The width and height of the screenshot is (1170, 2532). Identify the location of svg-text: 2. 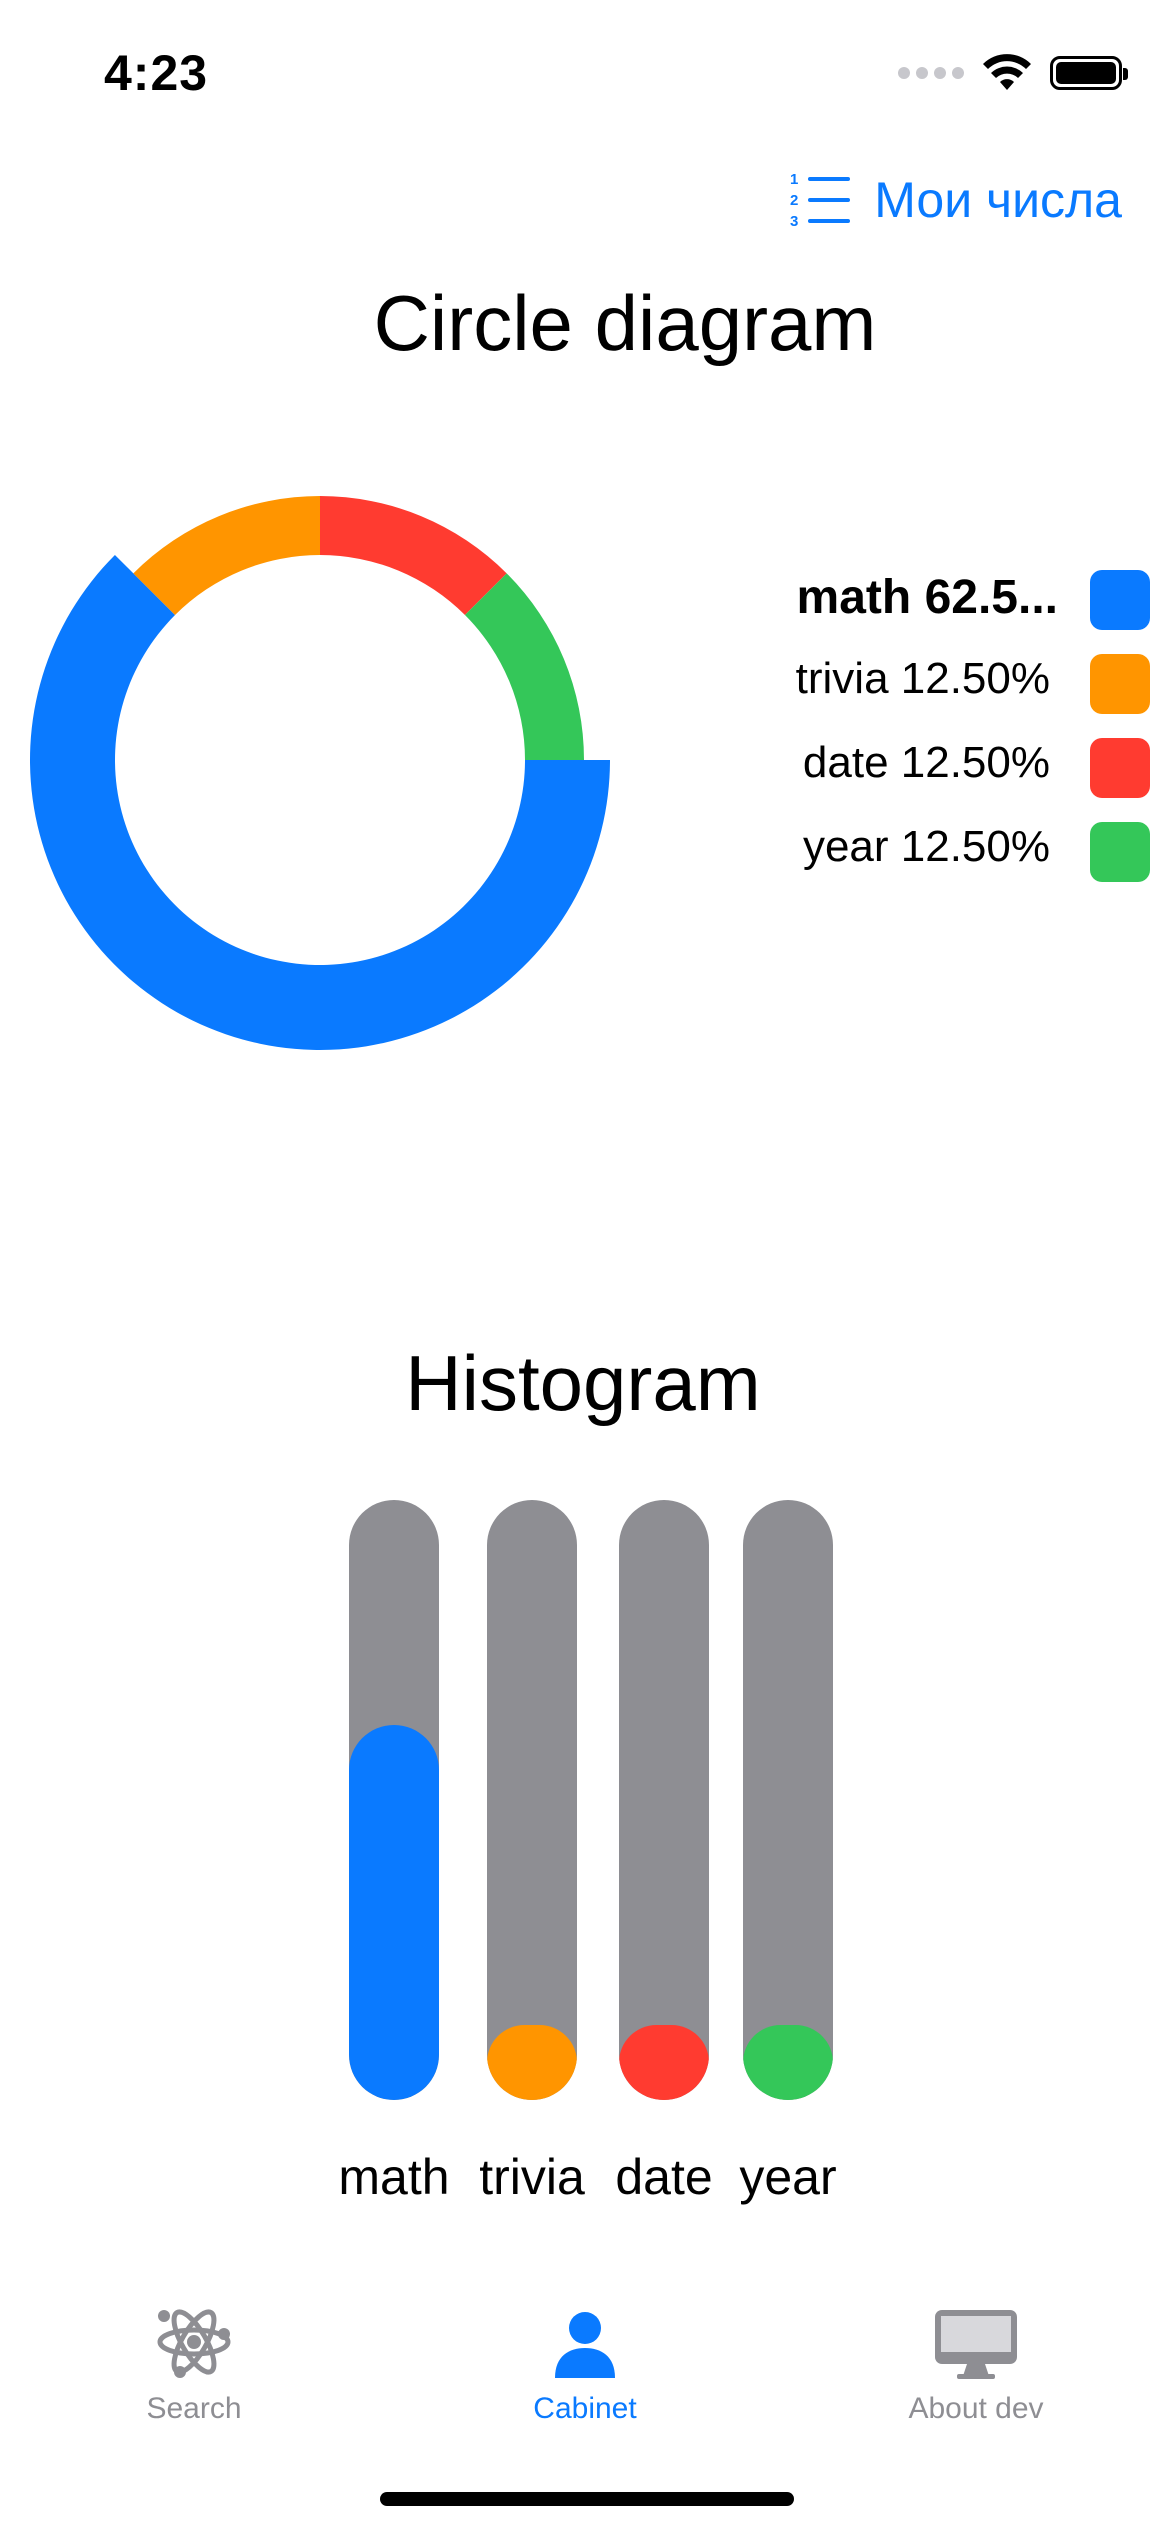
(794, 200).